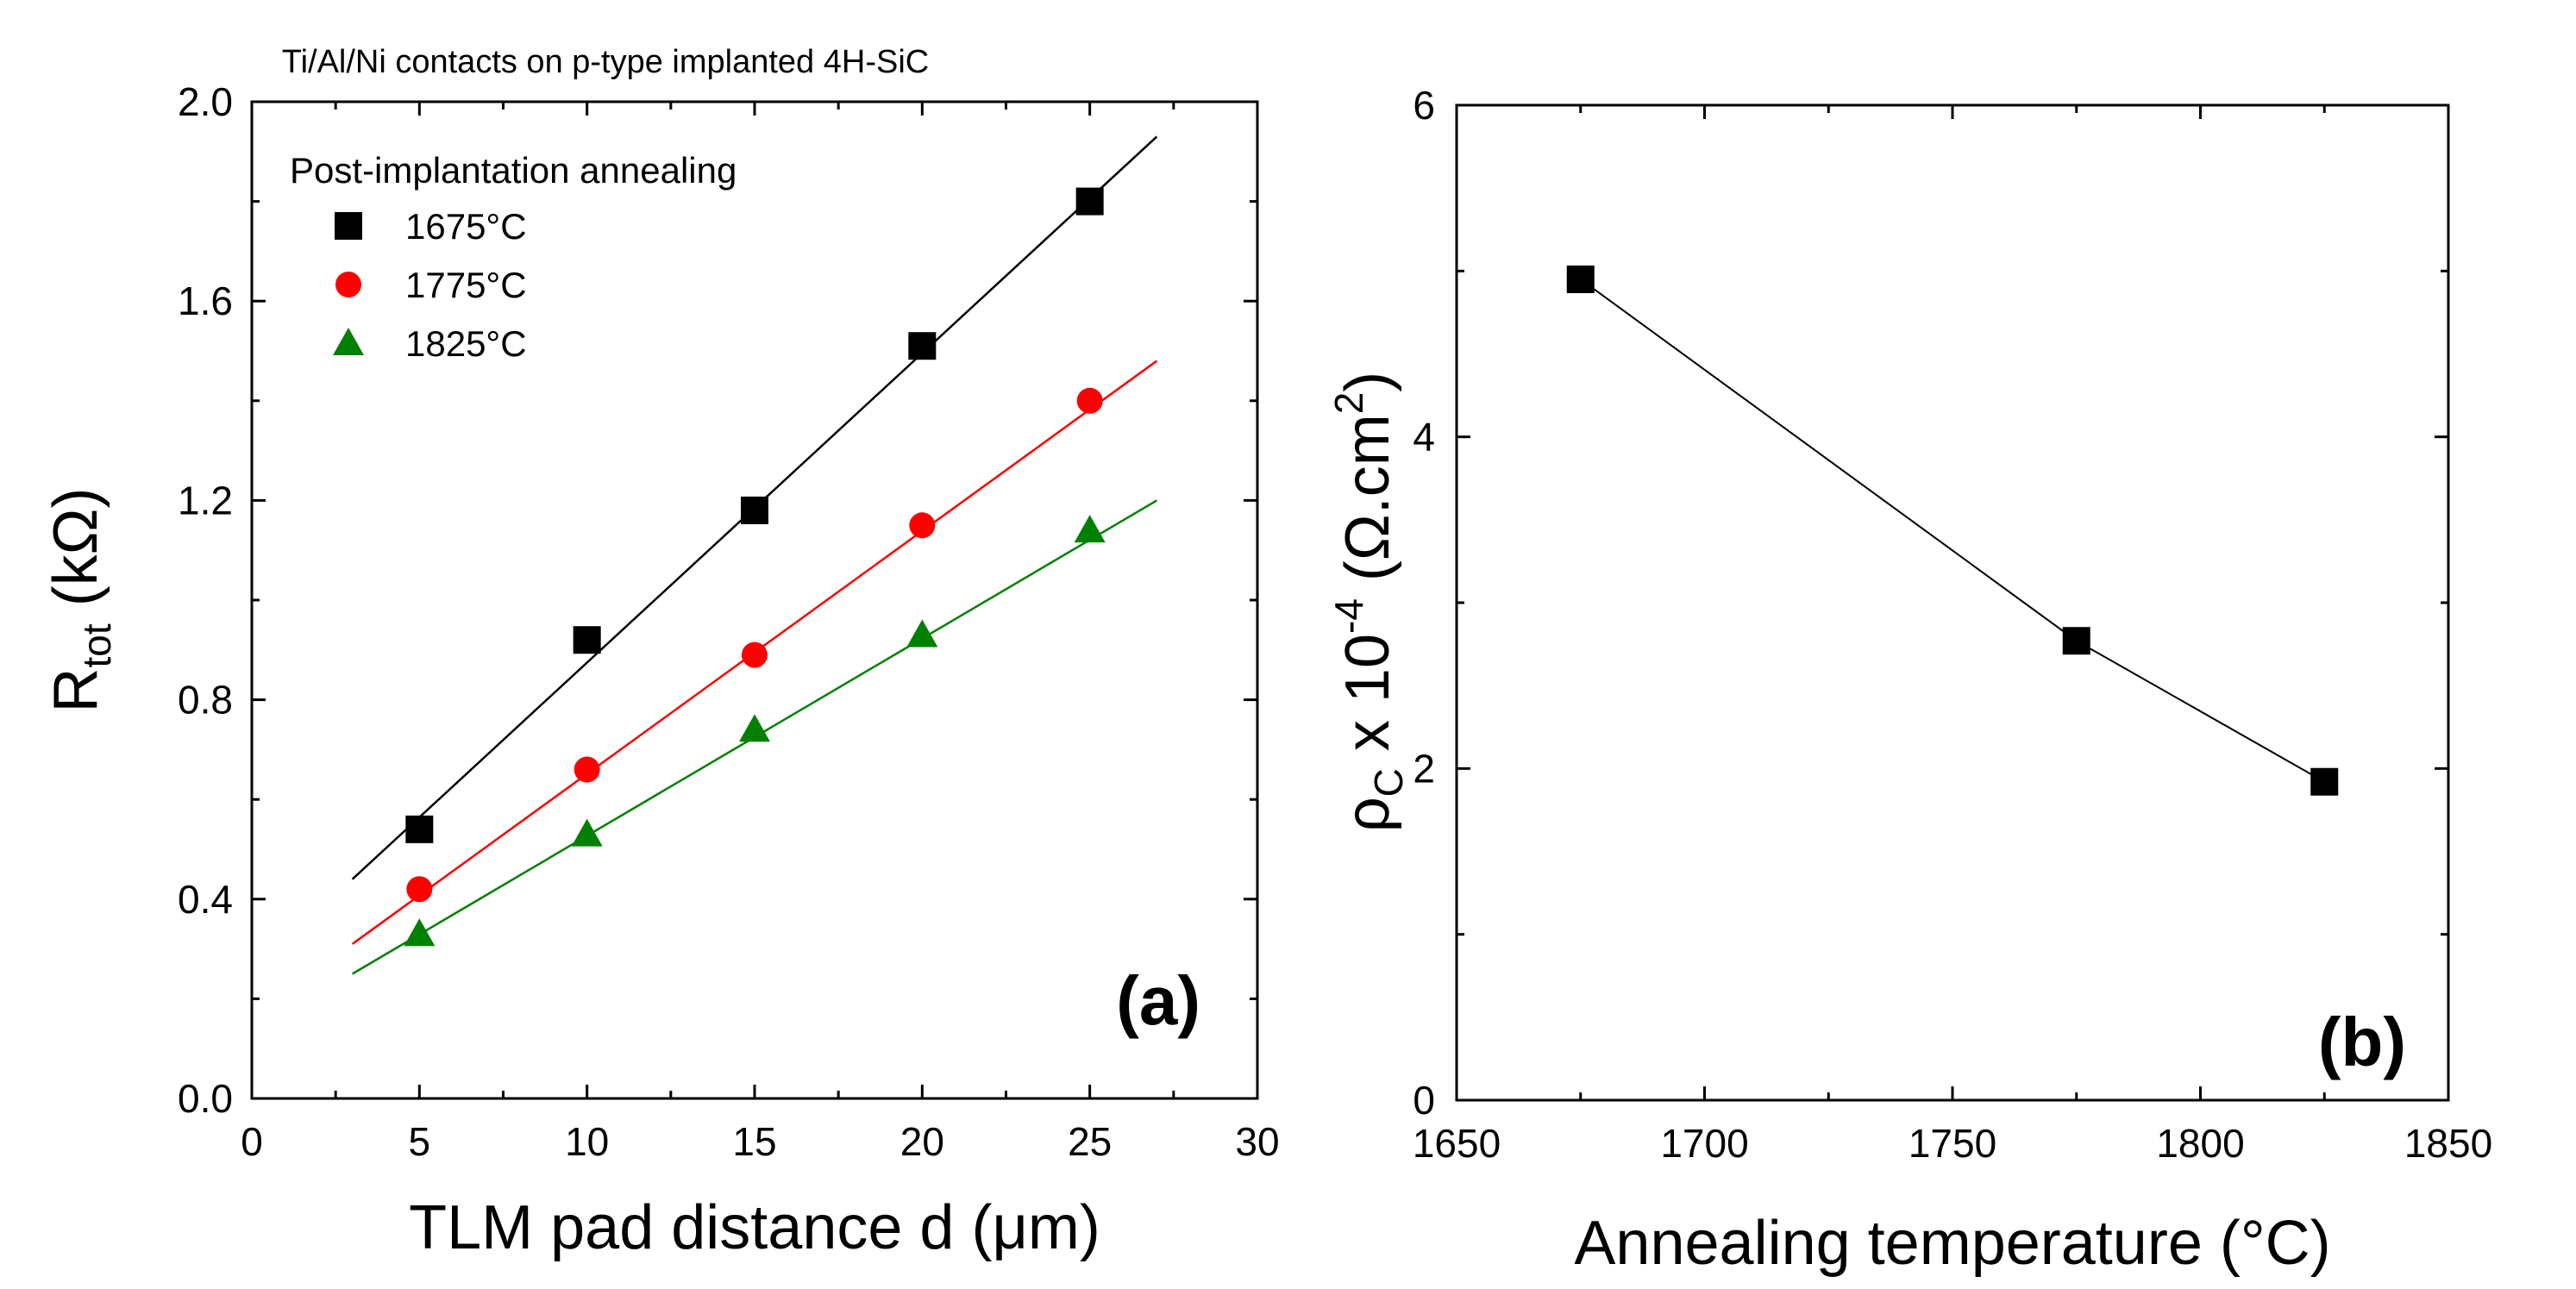 The height and width of the screenshot is (1289, 2576). What do you see at coordinates (466, 226) in the screenshot?
I see `legend-label: 1675°C` at bounding box center [466, 226].